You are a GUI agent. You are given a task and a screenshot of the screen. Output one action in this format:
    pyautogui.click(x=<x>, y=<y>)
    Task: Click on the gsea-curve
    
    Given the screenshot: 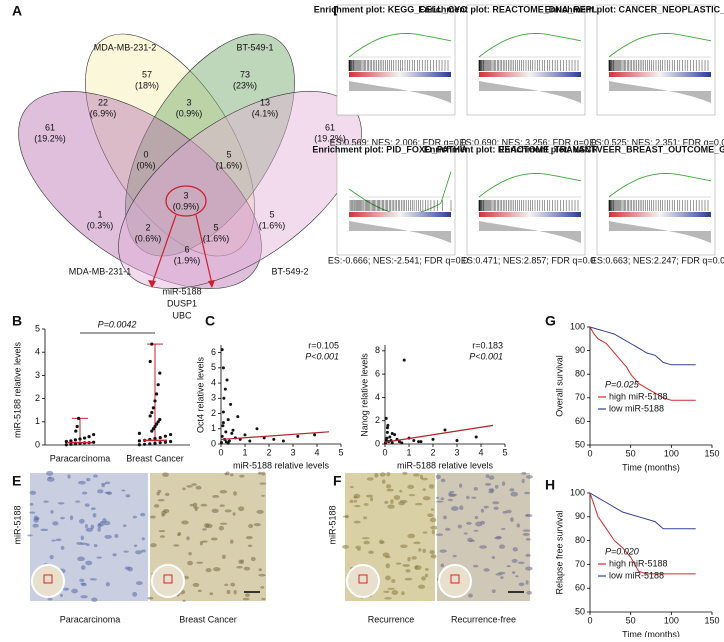 What is the action you would take?
    pyautogui.click(x=660, y=185)
    